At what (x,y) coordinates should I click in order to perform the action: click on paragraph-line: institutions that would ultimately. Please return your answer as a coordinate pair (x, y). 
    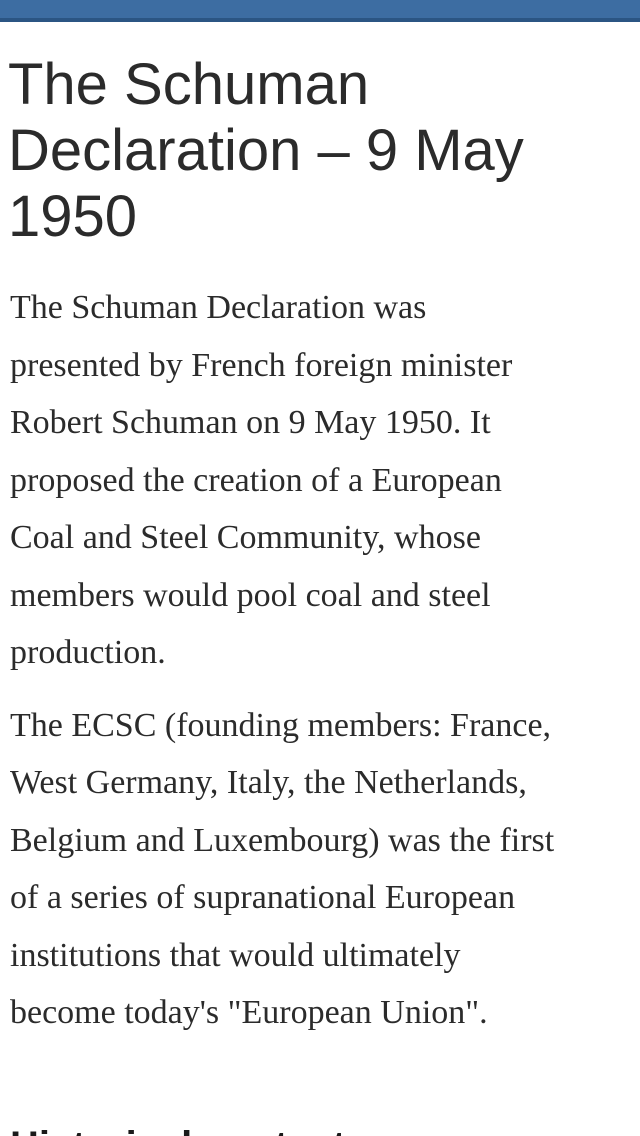
    Looking at the image, I should click on (235, 955).